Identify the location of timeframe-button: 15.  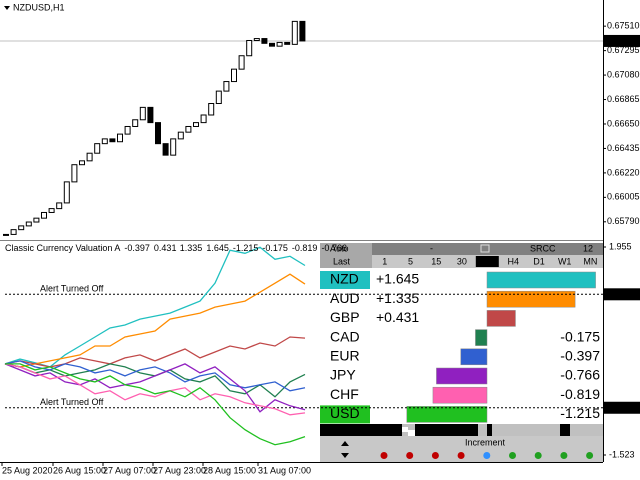
(436, 261).